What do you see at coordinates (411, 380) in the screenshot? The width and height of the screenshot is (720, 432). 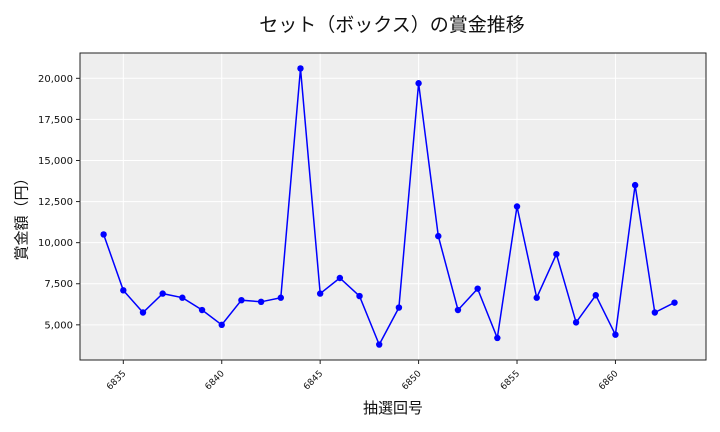 I see `x-tick-label: 6850` at bounding box center [411, 380].